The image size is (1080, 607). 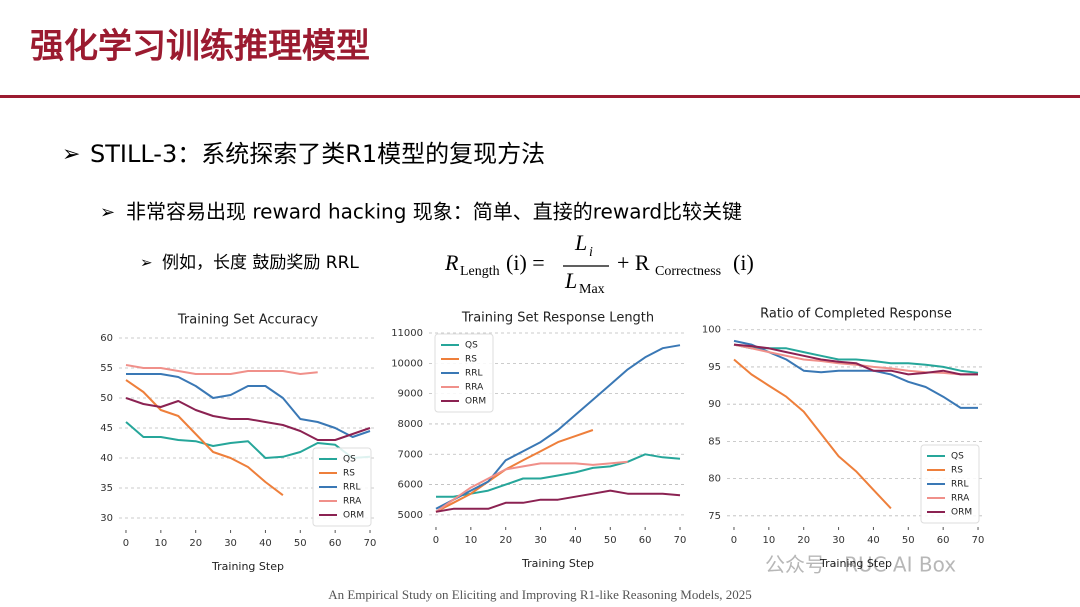 What do you see at coordinates (714, 441) in the screenshot?
I see `y-tick-label: 85` at bounding box center [714, 441].